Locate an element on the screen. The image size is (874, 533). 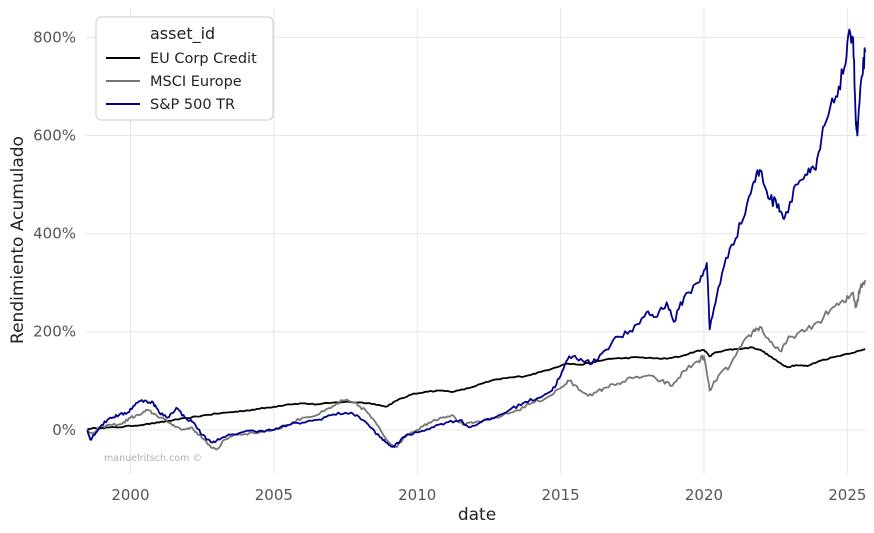
y-tick-label-0: 0% is located at coordinates (64, 430).